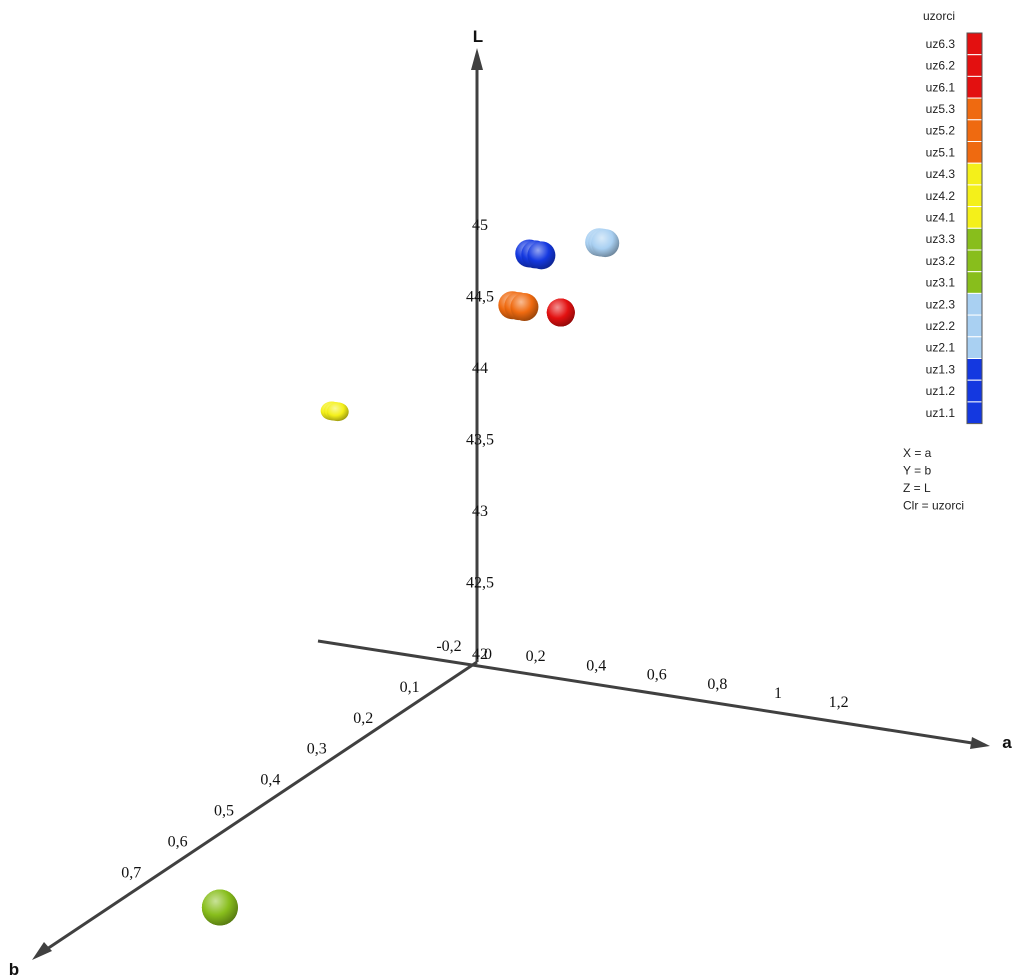 This screenshot has height=979, width=1014. What do you see at coordinates (941, 326) in the screenshot?
I see `legend-item-label: uz2.2` at bounding box center [941, 326].